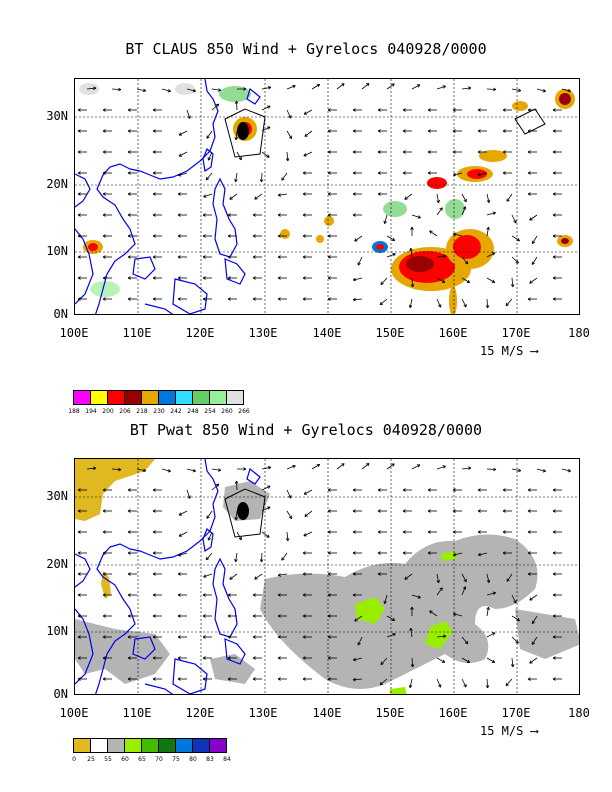  Describe the element at coordinates (108, 759) in the screenshot. I see `colorbar-tick-label: 55` at that location.